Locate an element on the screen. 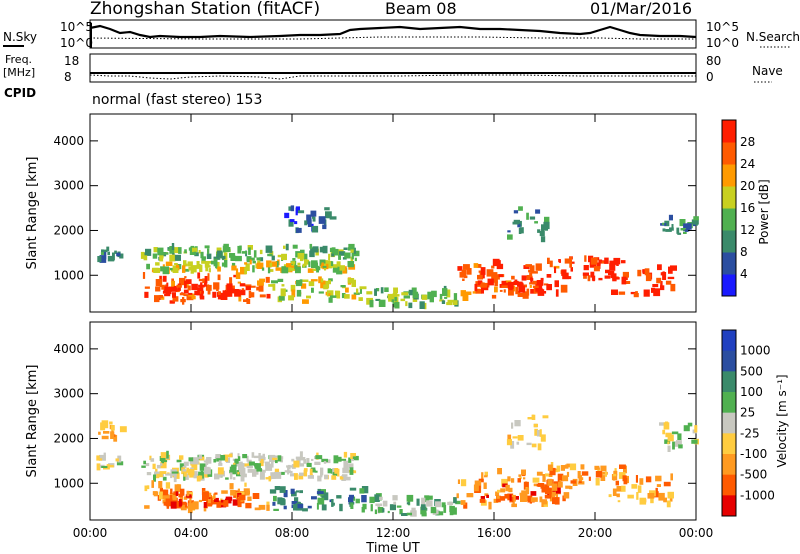 This screenshot has width=800, height=554. x-tick-label: 16:00 is located at coordinates (494, 533).